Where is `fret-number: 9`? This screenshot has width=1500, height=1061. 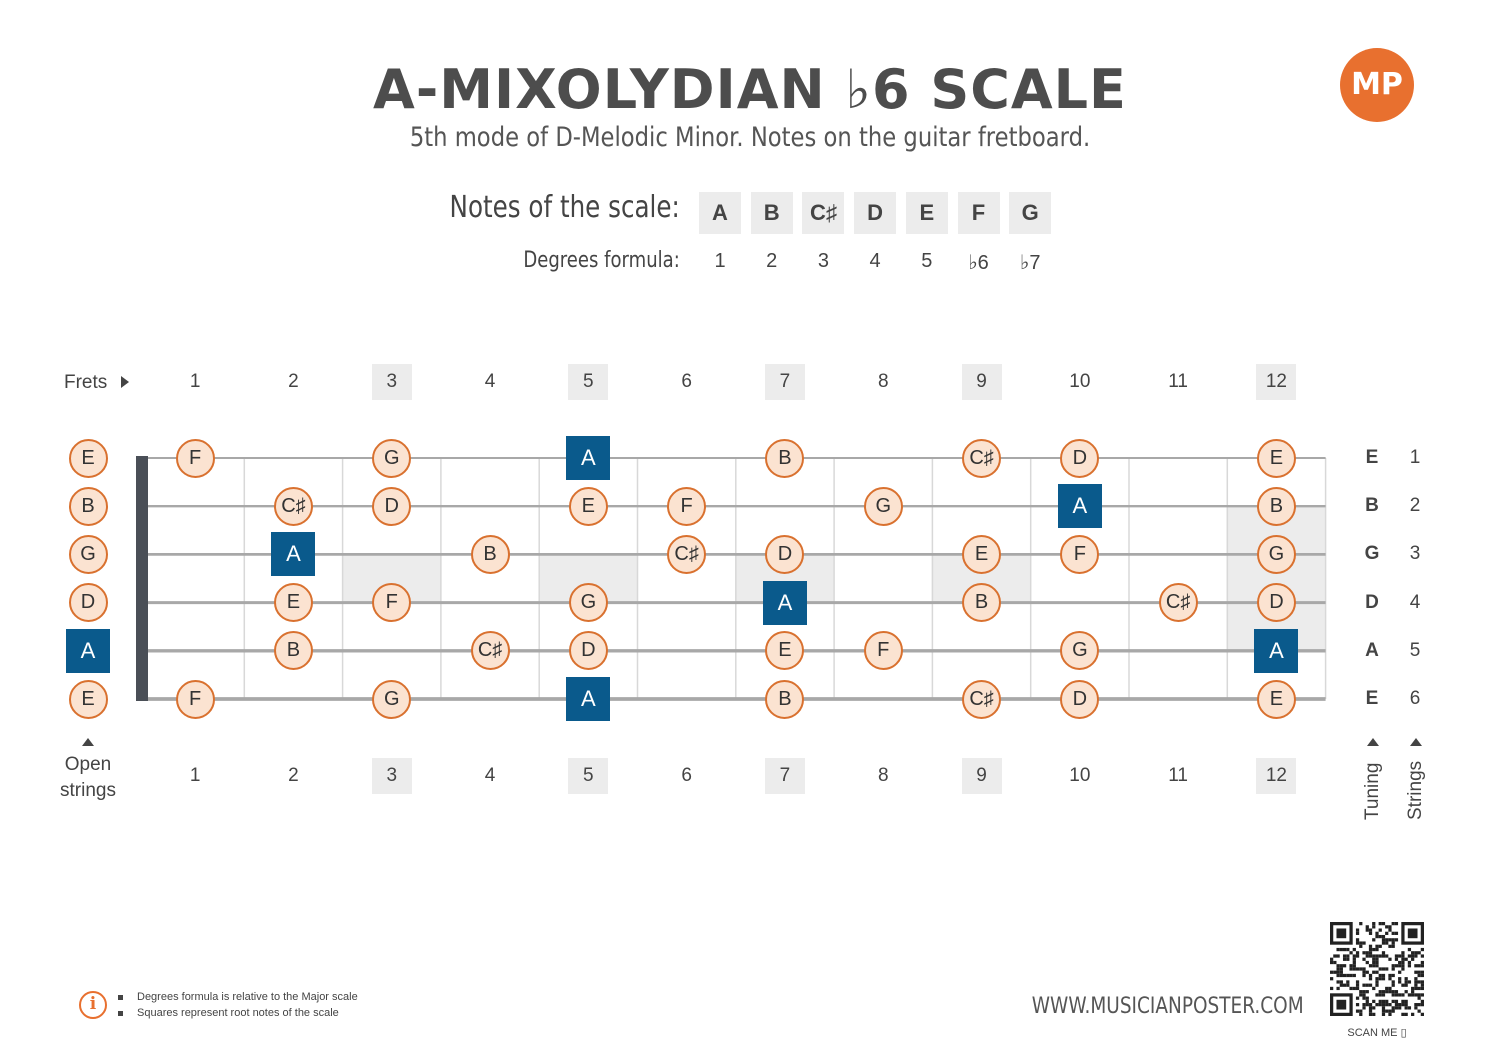
fret-number: 9 is located at coordinates (981, 776).